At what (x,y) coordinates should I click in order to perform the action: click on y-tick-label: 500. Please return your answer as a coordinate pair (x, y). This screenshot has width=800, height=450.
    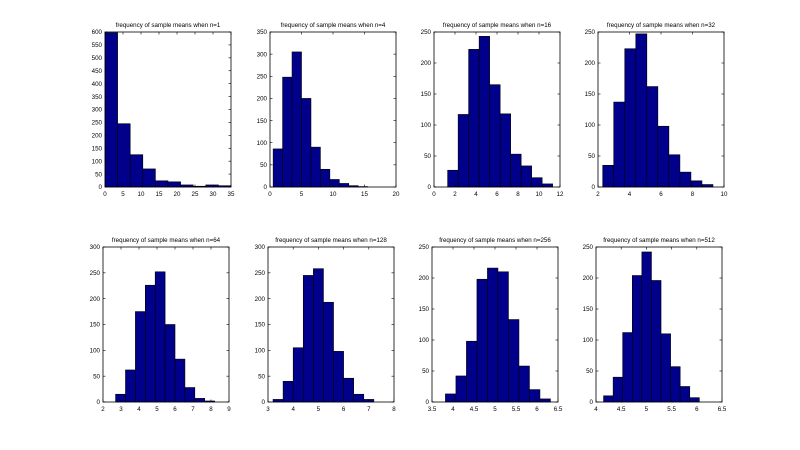
    Looking at the image, I should click on (97, 58).